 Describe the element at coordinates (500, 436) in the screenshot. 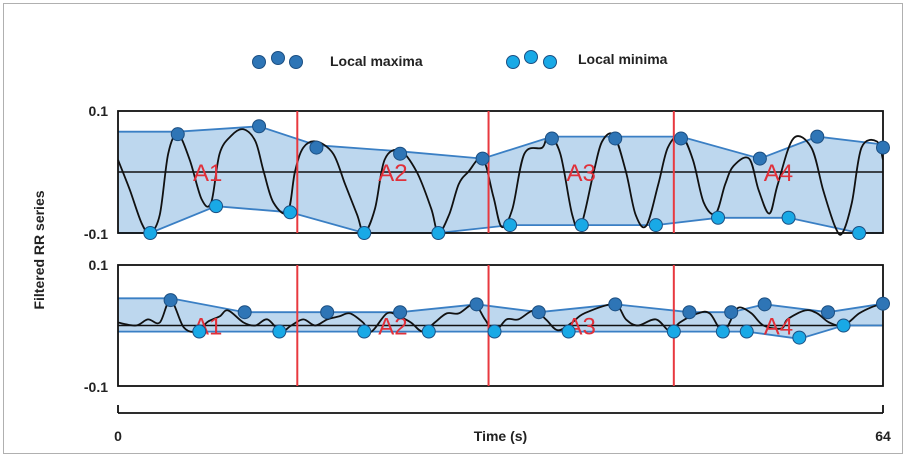

I see `x-axis-label: Time (s)` at that location.